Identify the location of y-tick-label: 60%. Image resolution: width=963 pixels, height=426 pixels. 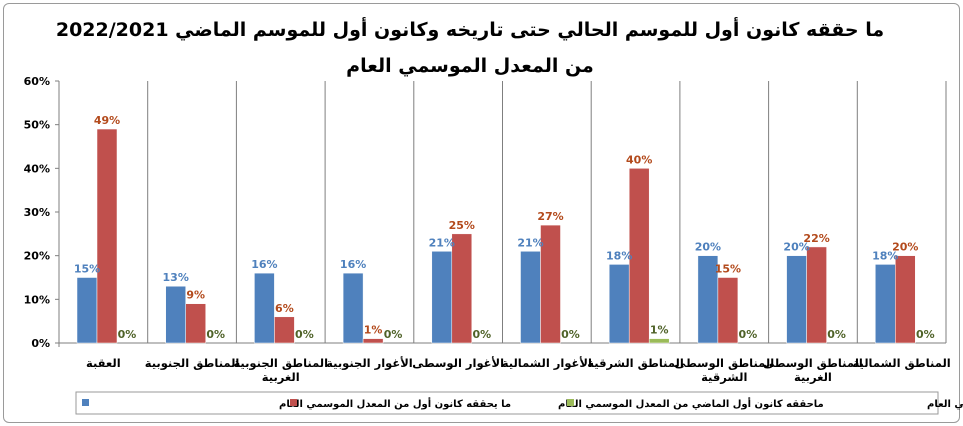
(37, 81).